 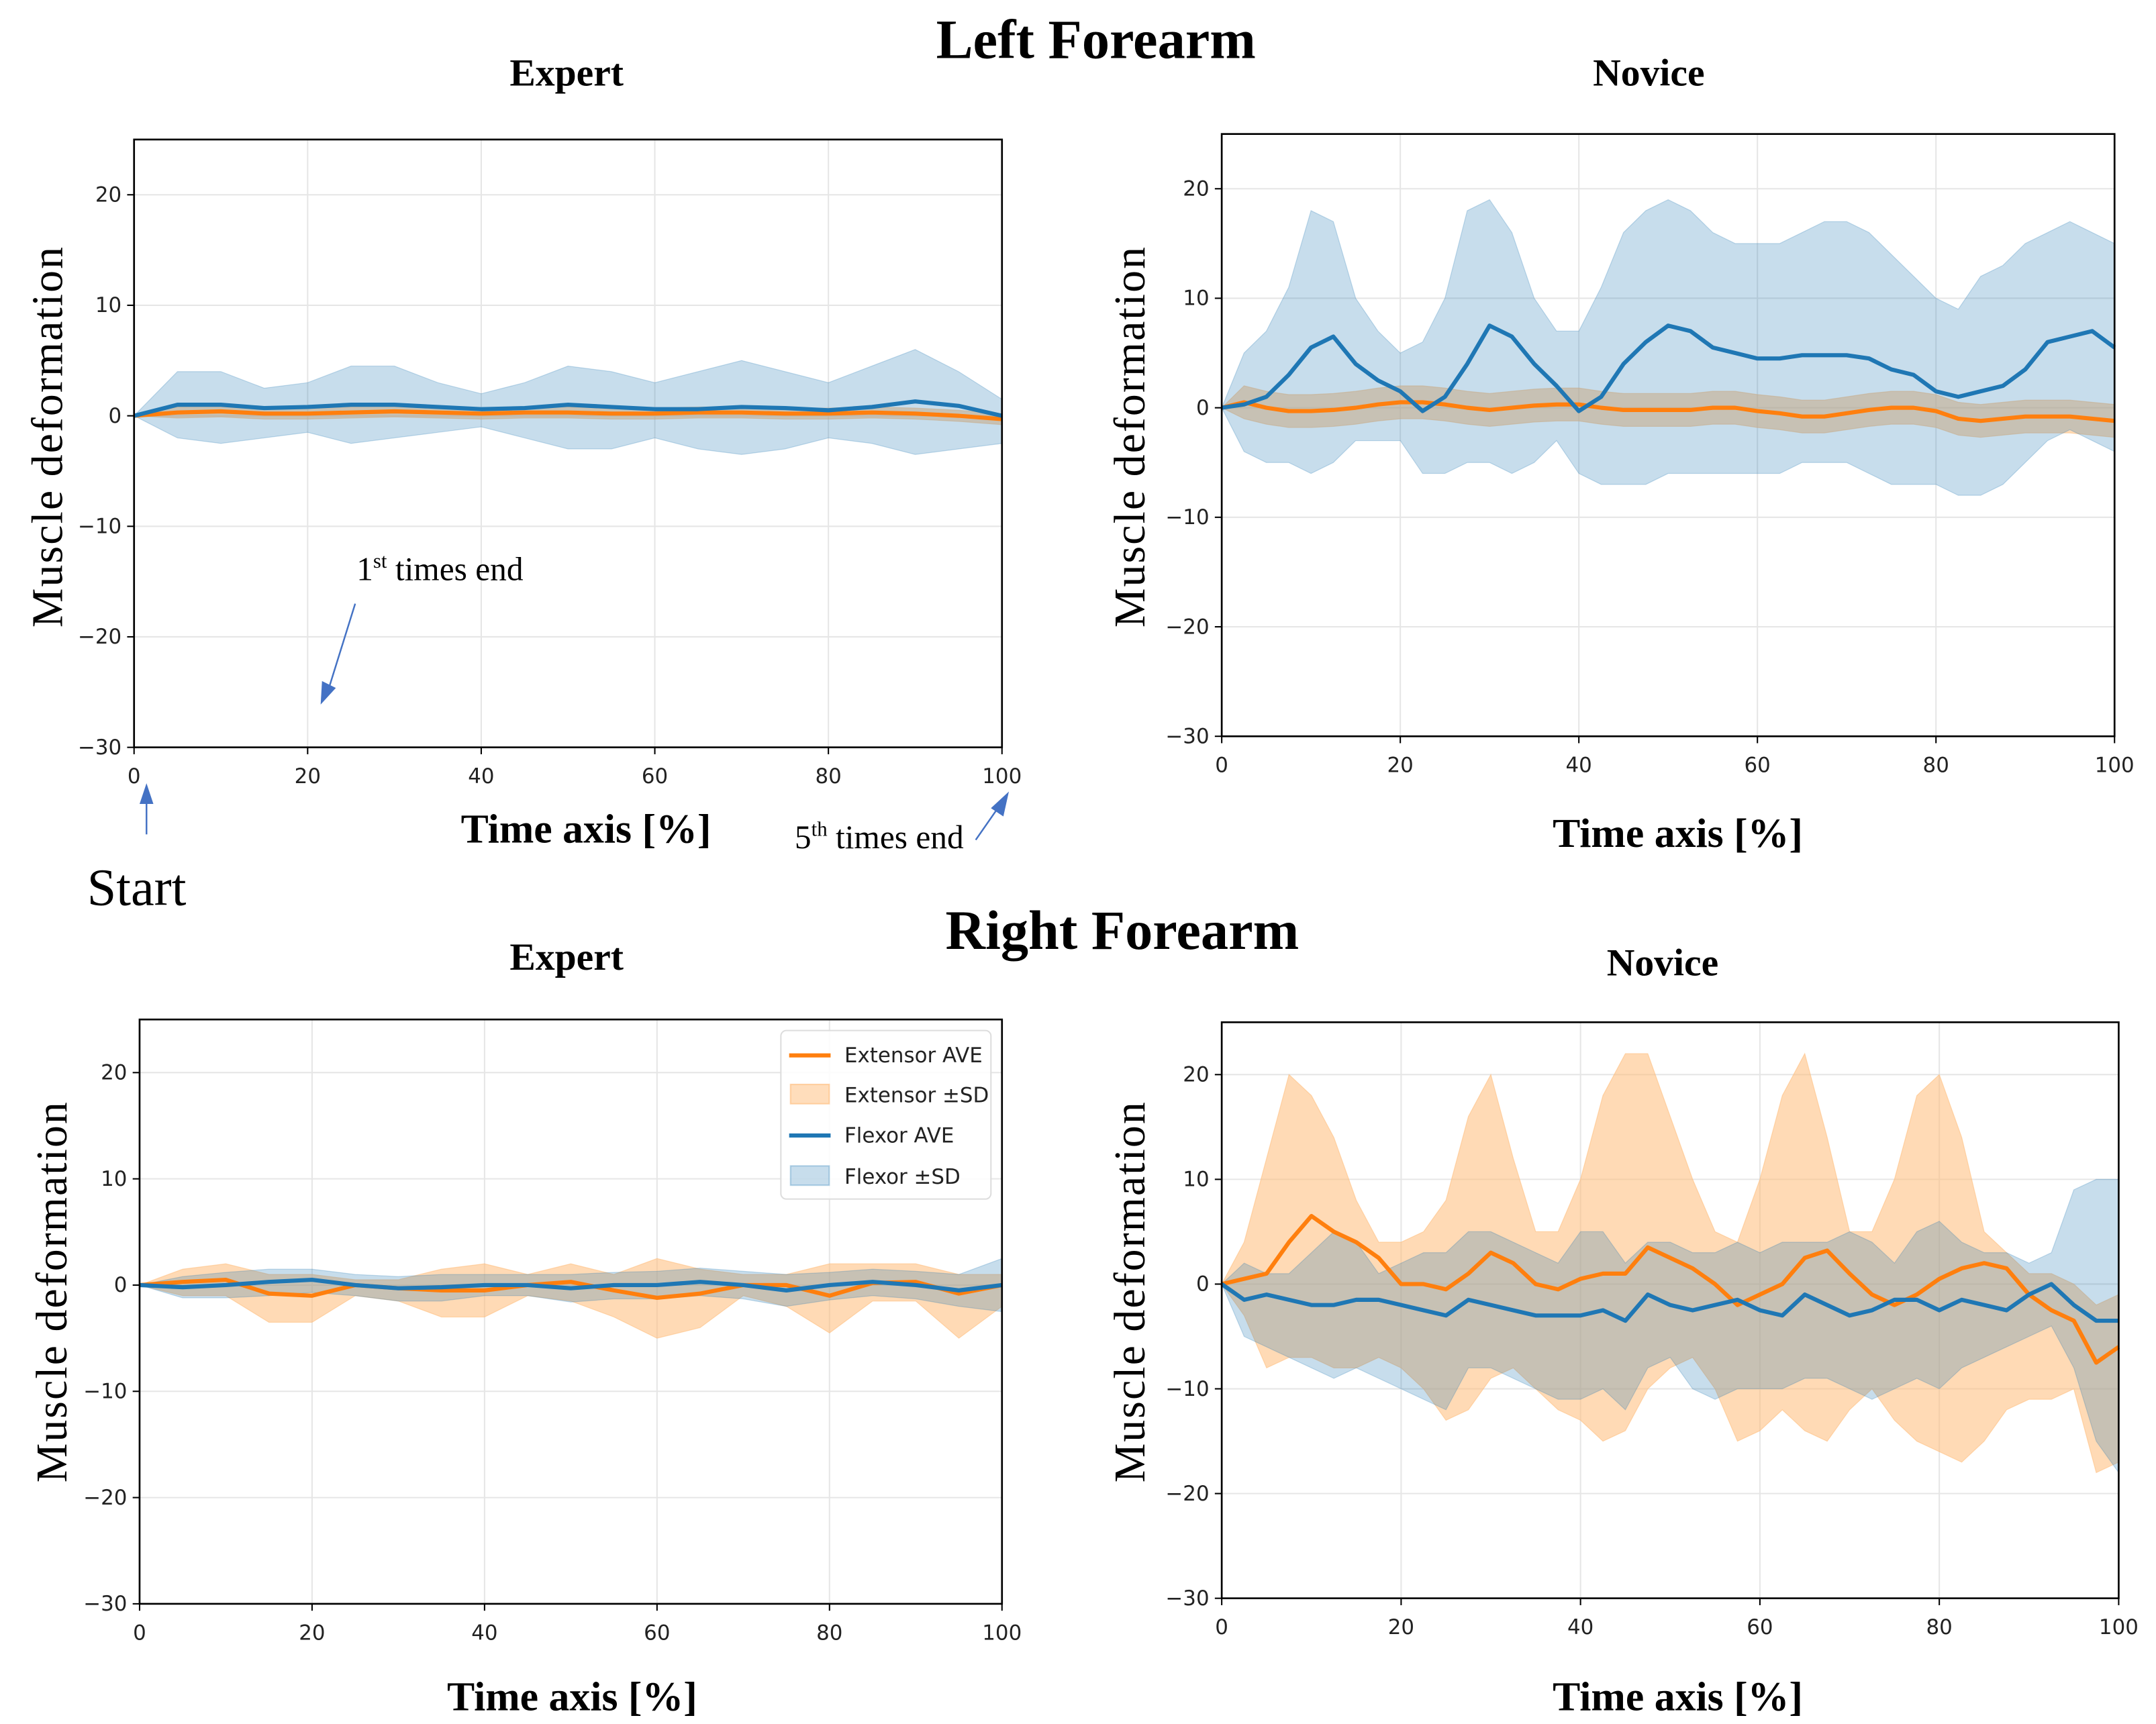 I want to click on legend-box, so click(x=886, y=1114).